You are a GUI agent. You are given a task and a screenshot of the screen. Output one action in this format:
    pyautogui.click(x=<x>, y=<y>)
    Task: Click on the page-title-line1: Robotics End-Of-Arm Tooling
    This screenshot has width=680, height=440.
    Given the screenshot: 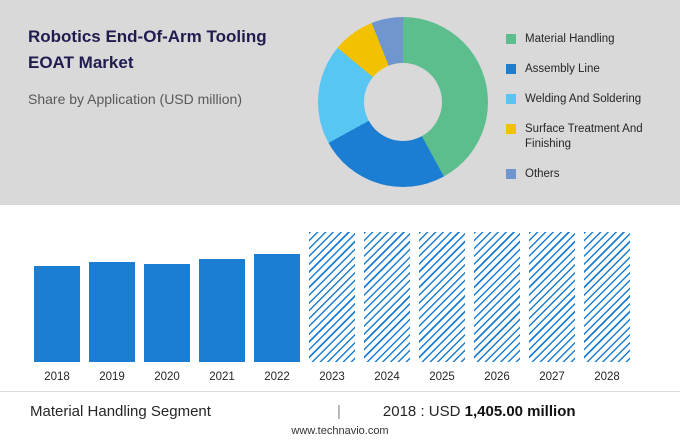 What is the action you would take?
    pyautogui.click(x=147, y=36)
    